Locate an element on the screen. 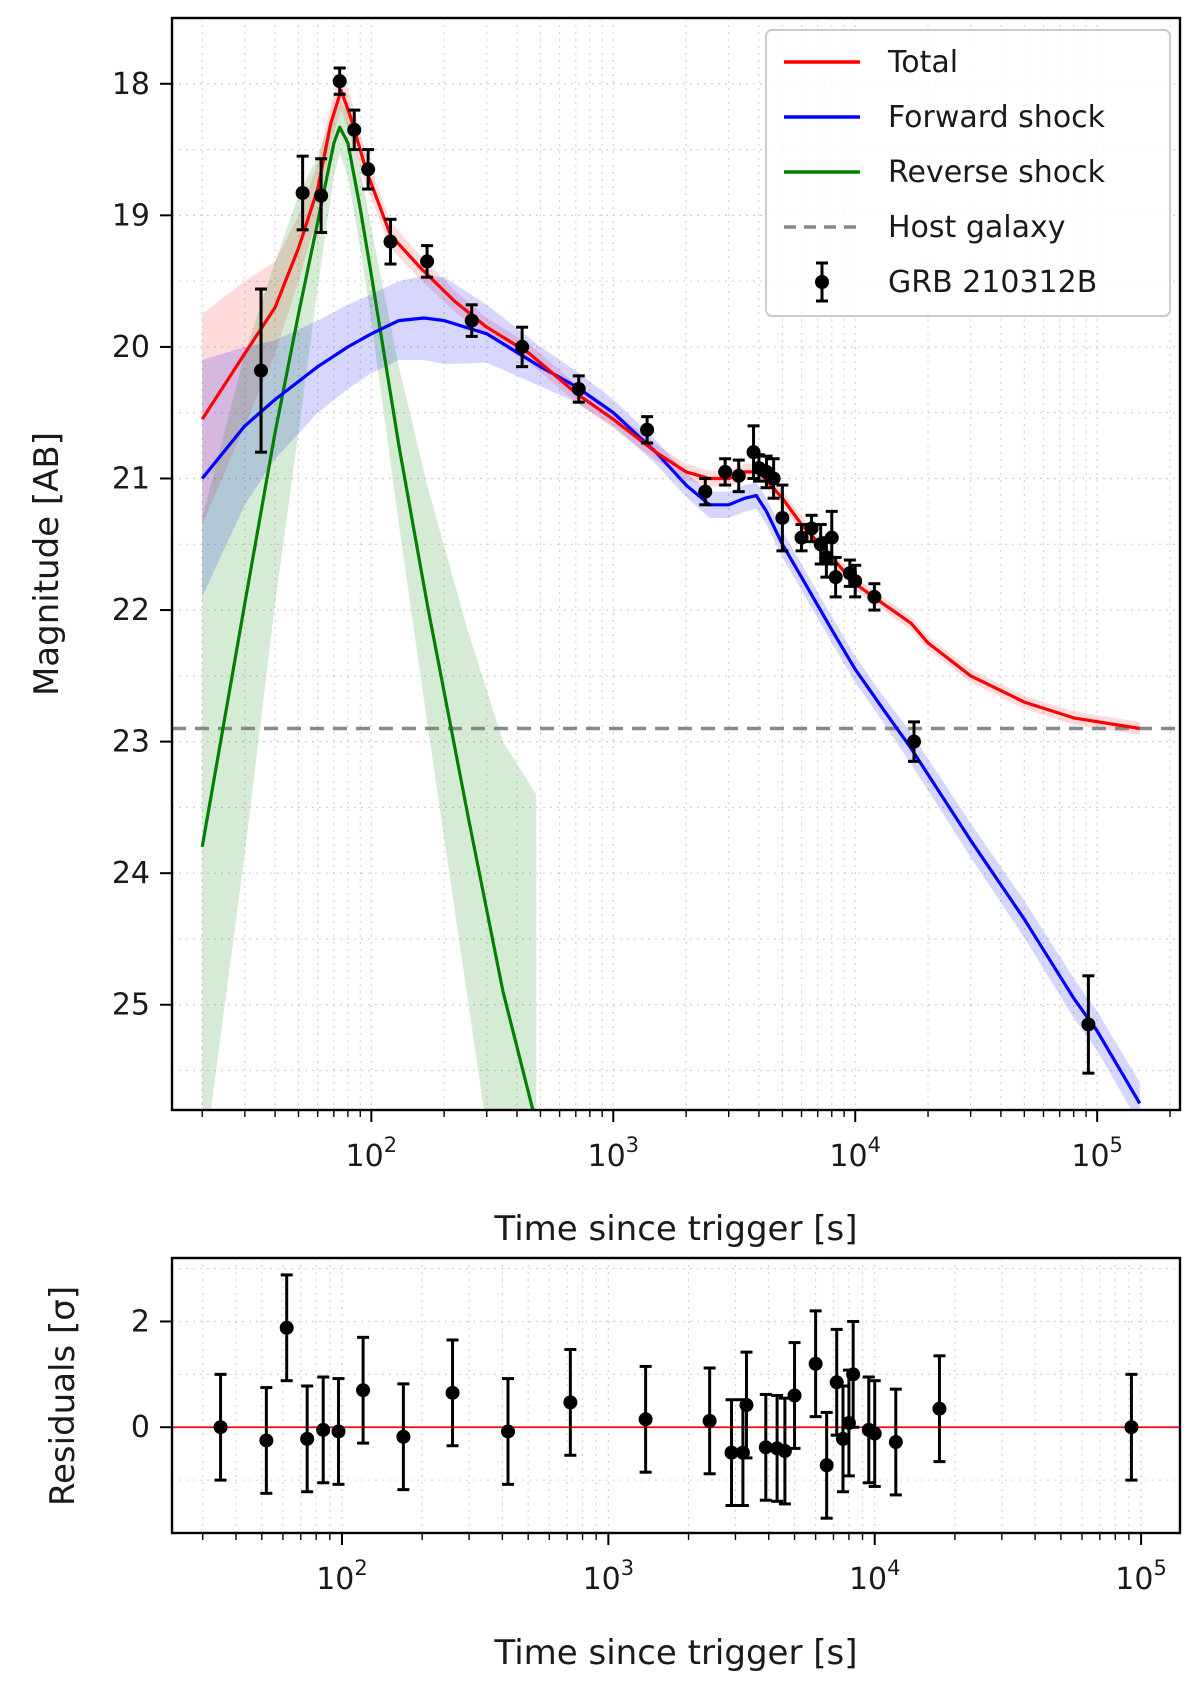 The height and width of the screenshot is (1686, 1200). residuals-axes-frame is located at coordinates (676, 1395).